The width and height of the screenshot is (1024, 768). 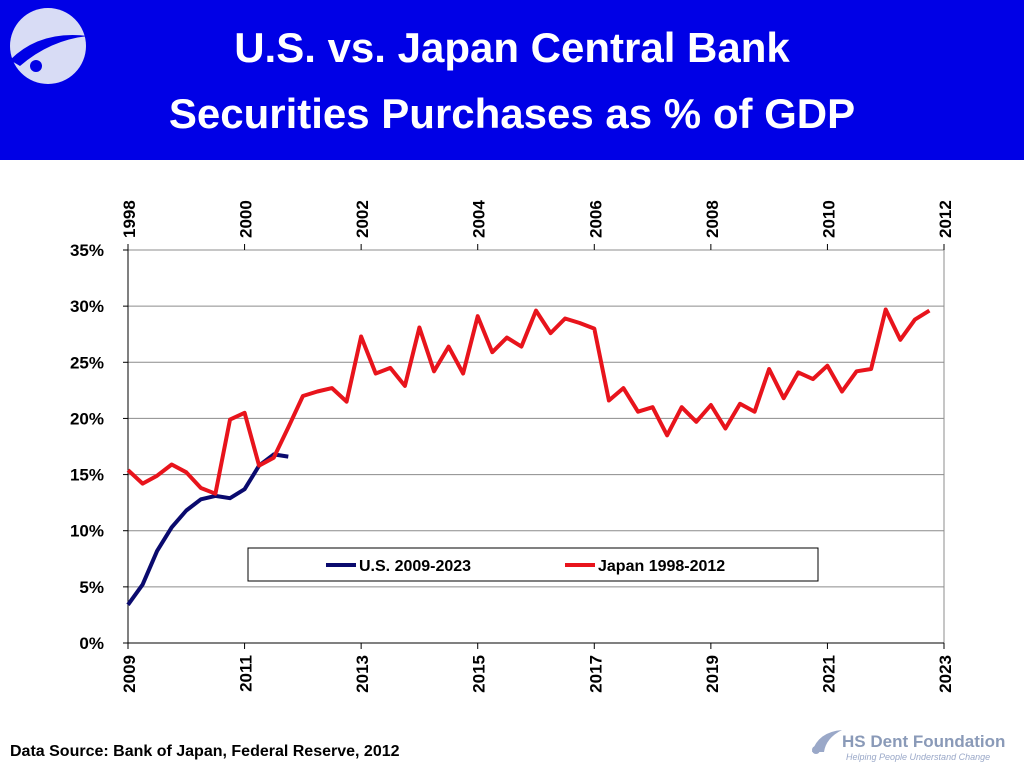 What do you see at coordinates (712, 219) in the screenshot?
I see `x2-tick-label: 2008` at bounding box center [712, 219].